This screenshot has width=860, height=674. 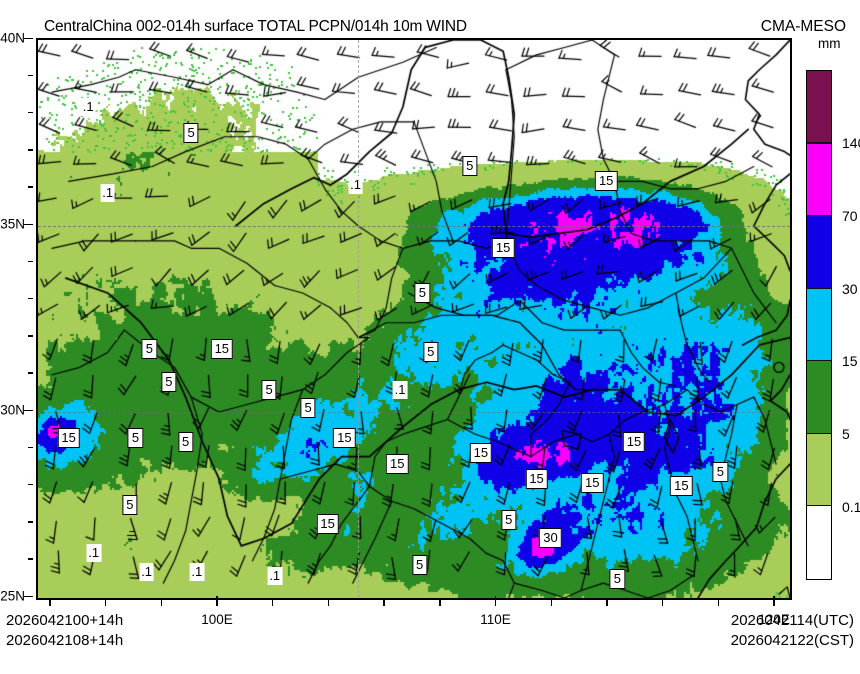 I want to click on colorbar-tick-label: 5, so click(x=846, y=434).